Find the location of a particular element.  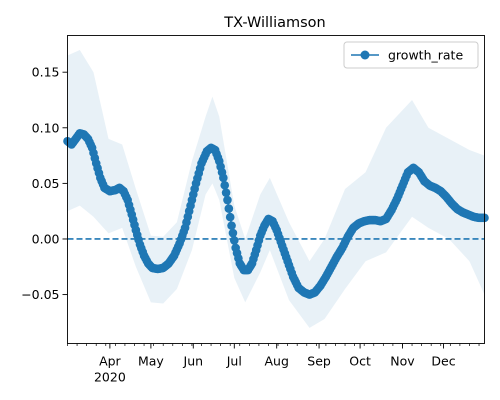

y-axis: 0.15 0.10 0.05 0.00 −0.05 is located at coordinates (44, 183).